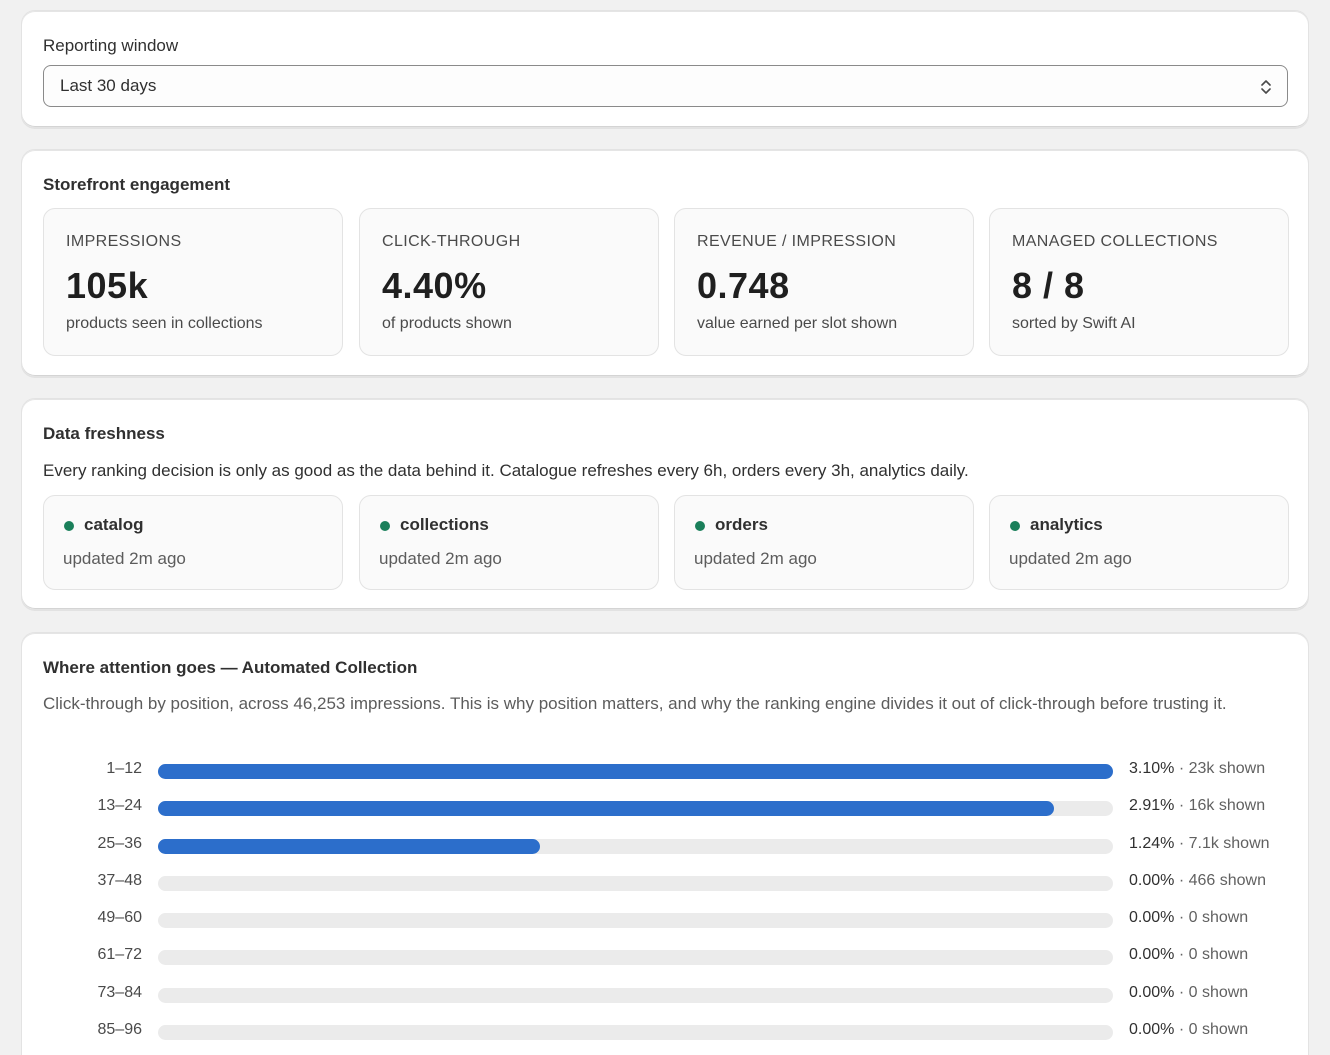  What do you see at coordinates (1266, 87) in the screenshot?
I see `select-chevron-icon` at bounding box center [1266, 87].